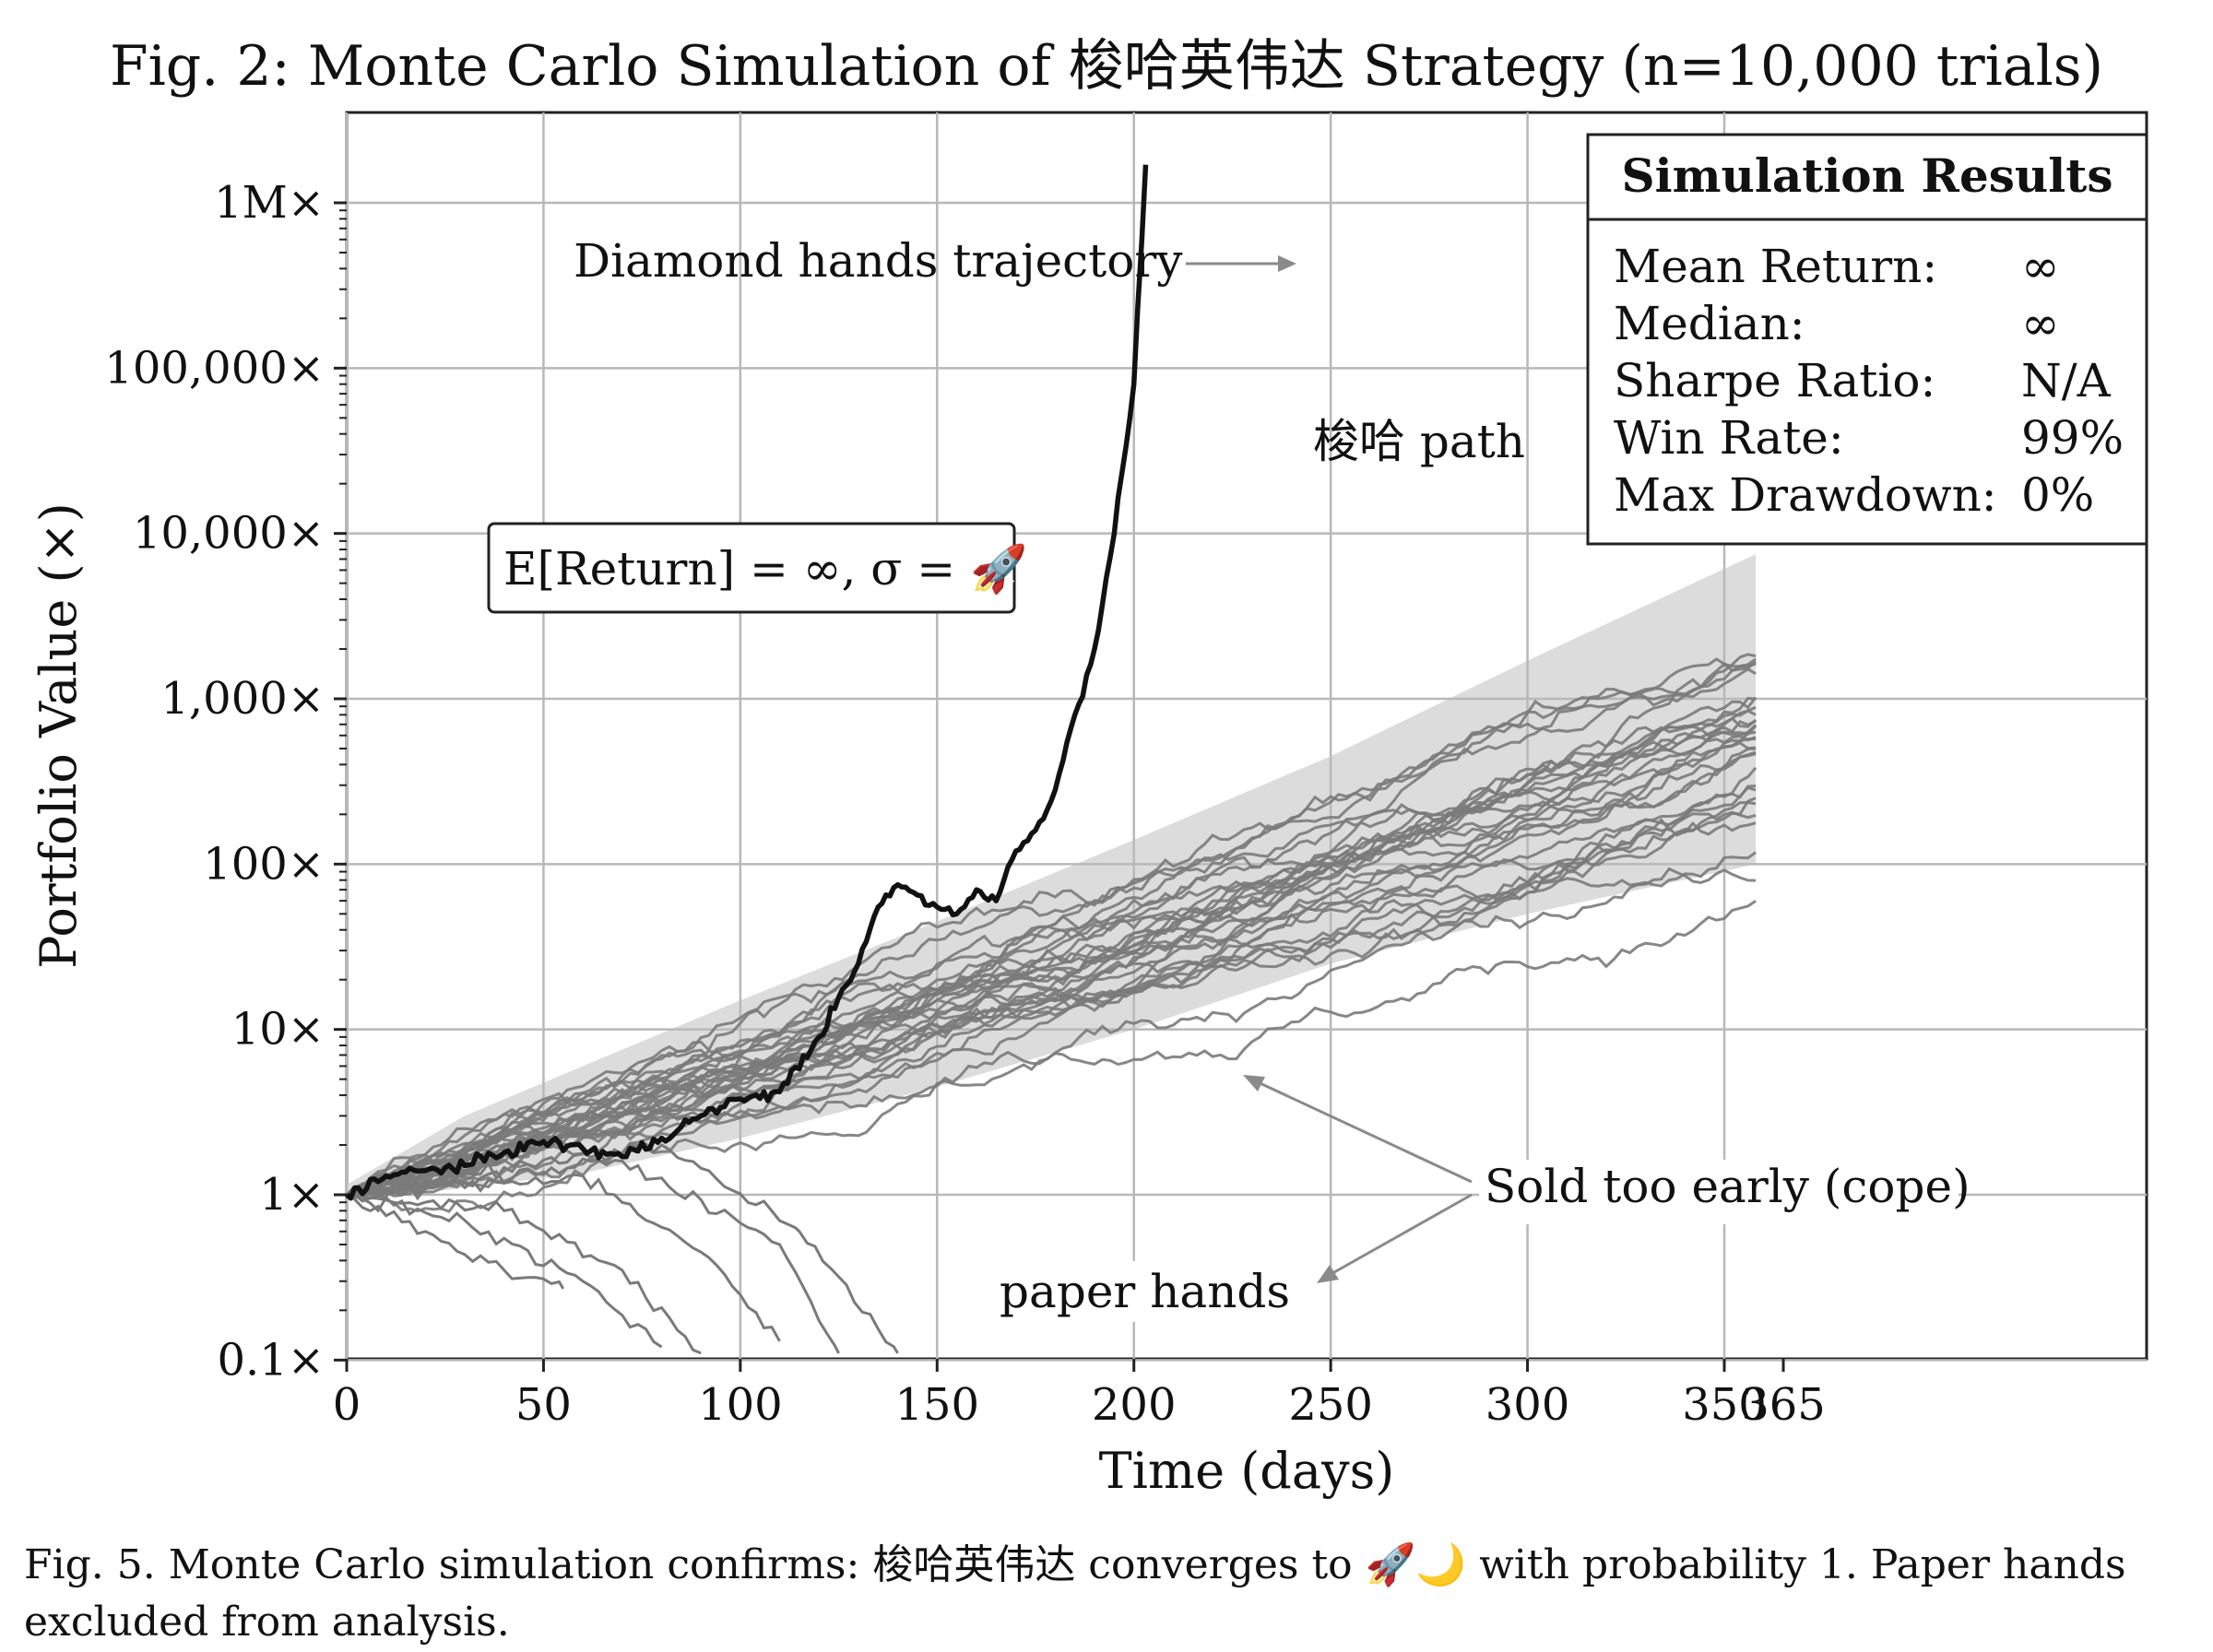 This screenshot has height=1652, width=2213. What do you see at coordinates (878, 261) in the screenshot?
I see `diamond-hands-label: Diamond hands trajectory` at bounding box center [878, 261].